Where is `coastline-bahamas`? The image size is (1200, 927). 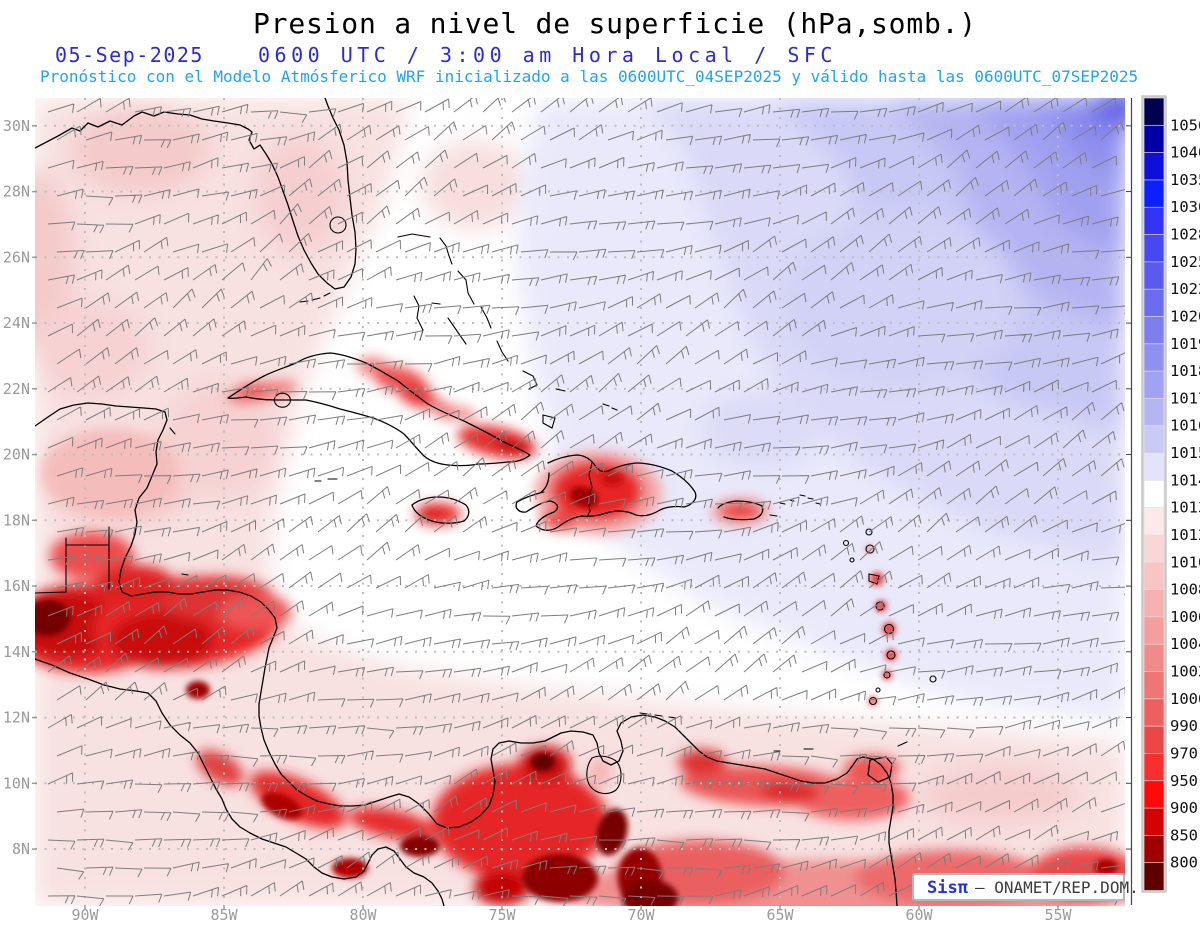
coastline-bahamas is located at coordinates (507, 331).